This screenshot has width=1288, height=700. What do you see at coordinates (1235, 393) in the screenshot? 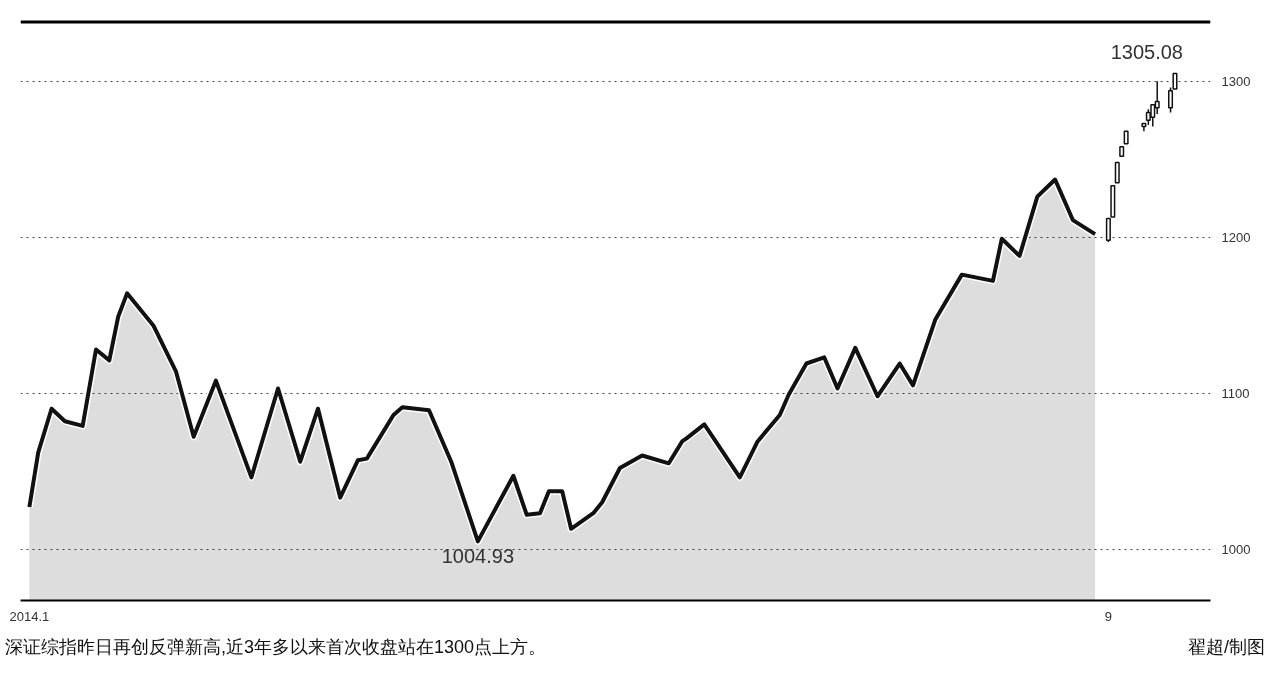
I see `y-tick-label: 1100` at bounding box center [1235, 393].